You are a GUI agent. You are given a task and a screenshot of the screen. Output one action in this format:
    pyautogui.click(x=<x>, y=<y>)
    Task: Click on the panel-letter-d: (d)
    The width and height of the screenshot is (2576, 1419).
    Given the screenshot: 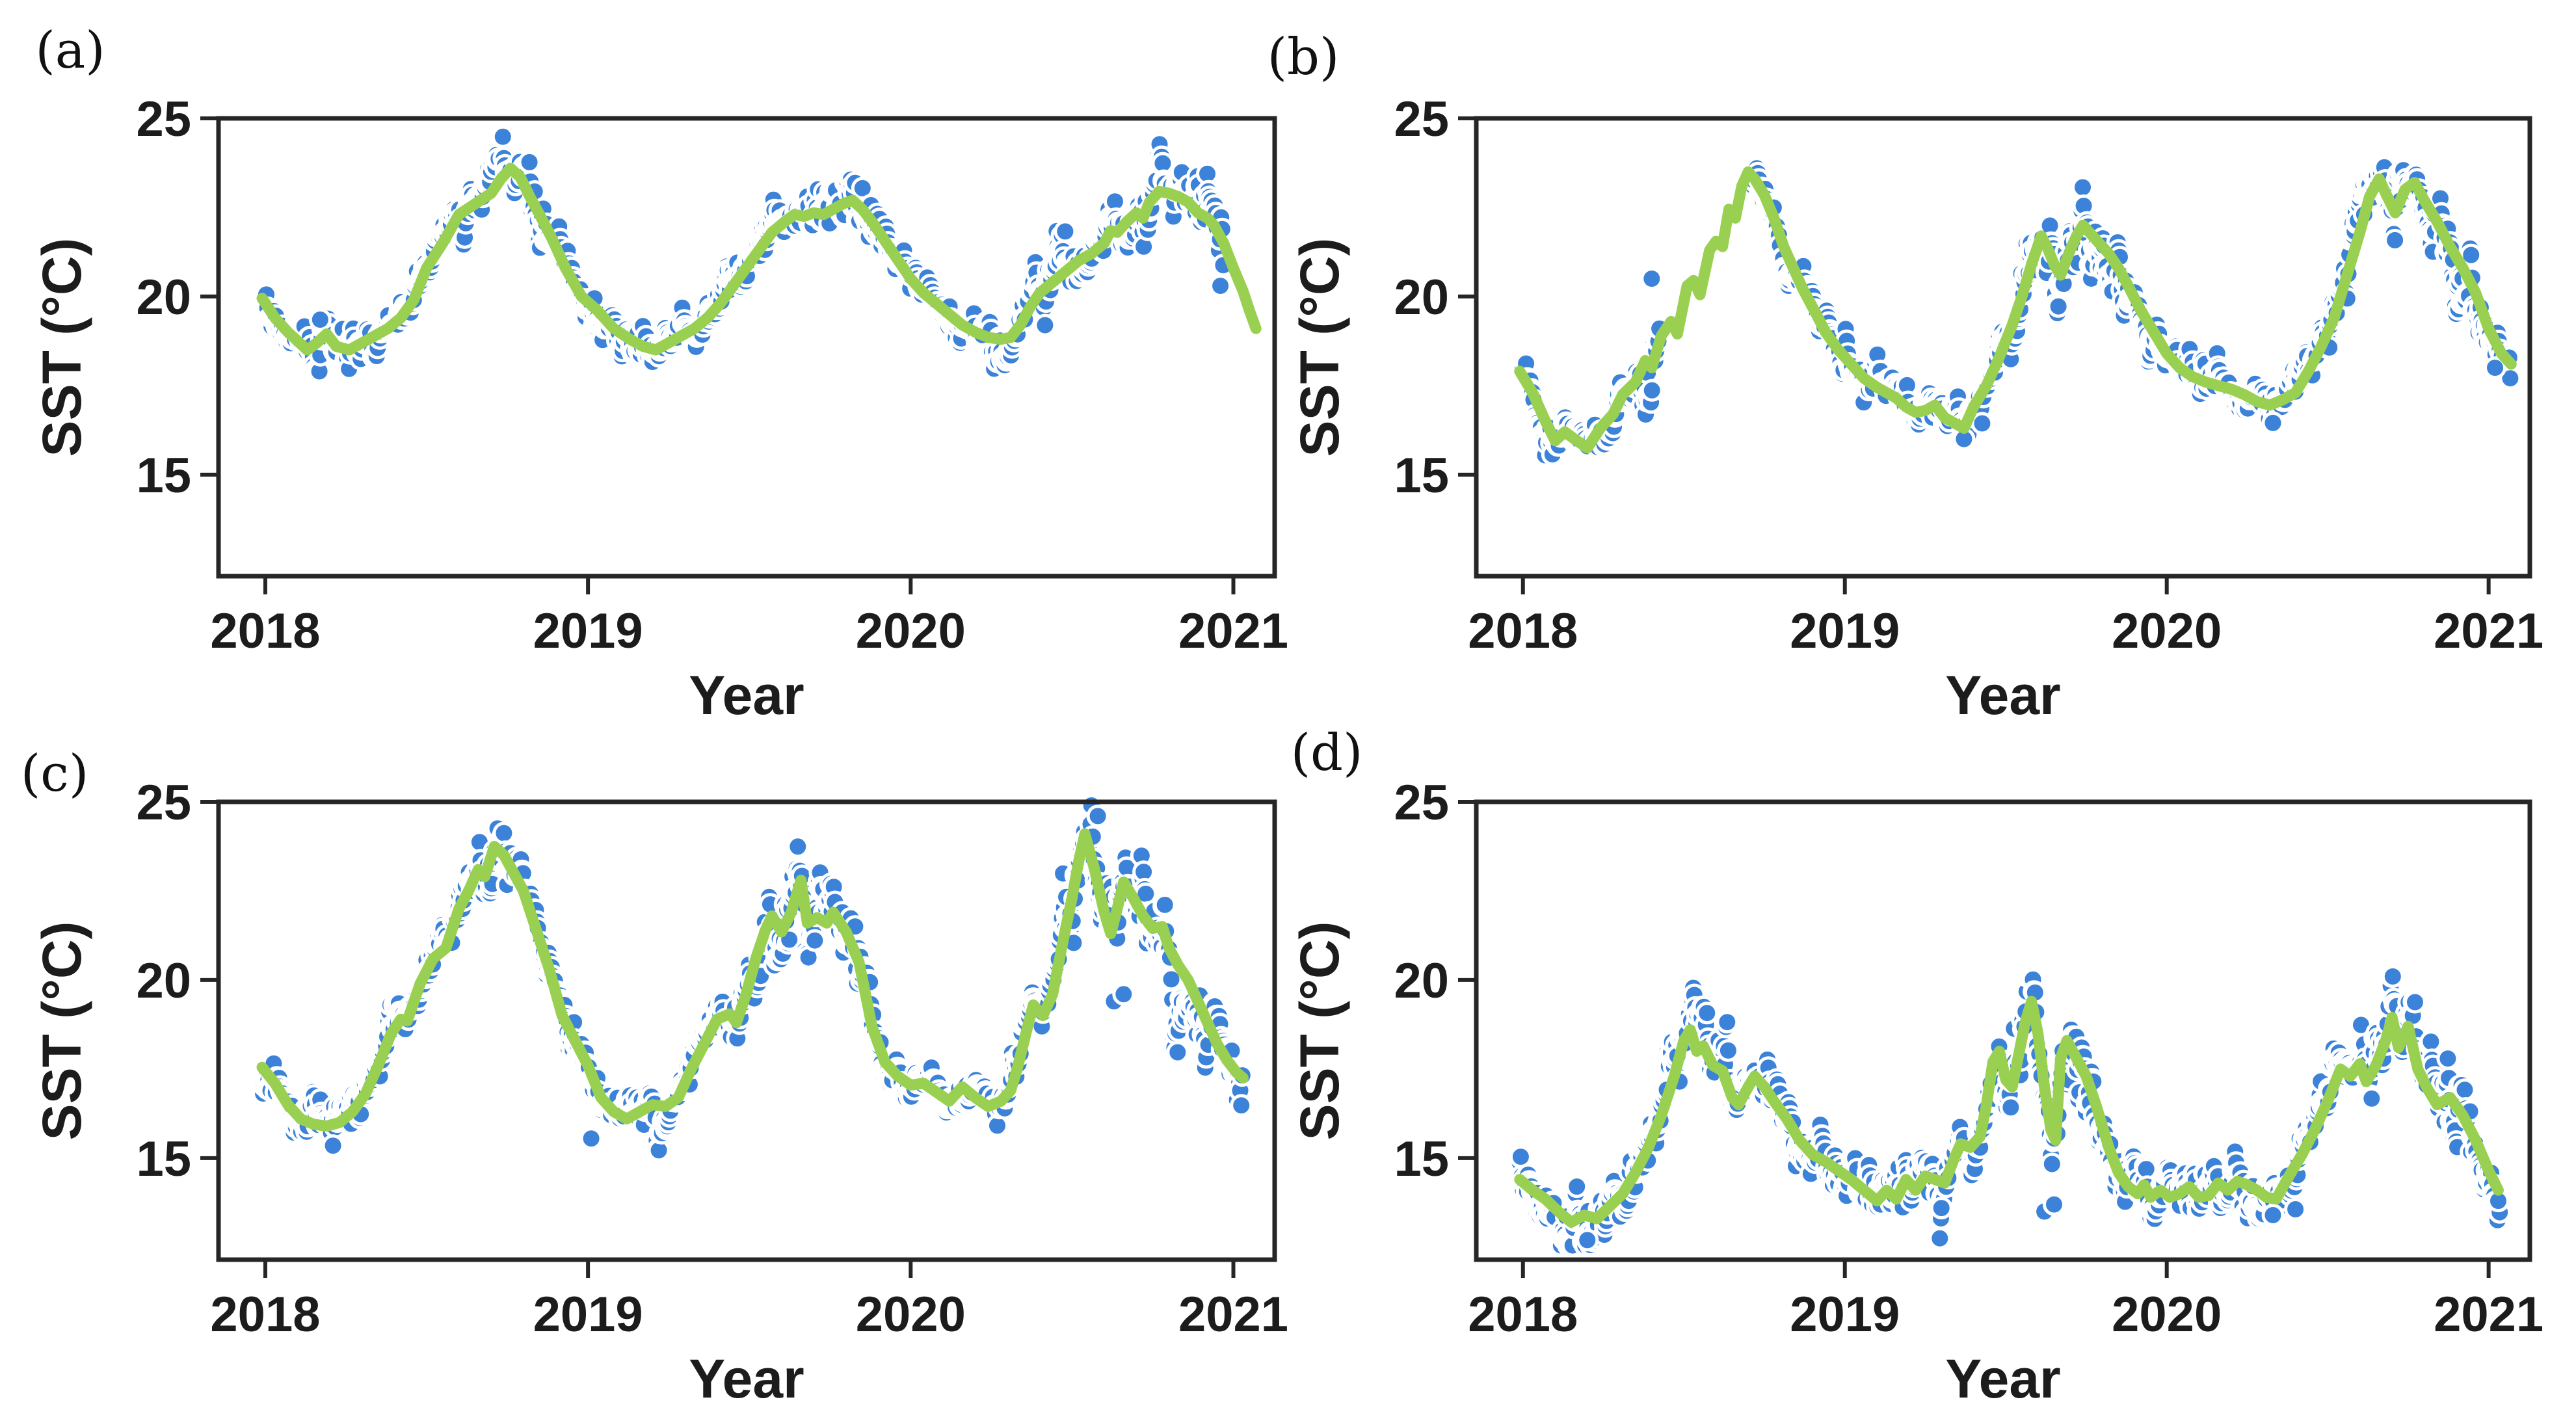 What is the action you would take?
    pyautogui.click(x=1327, y=753)
    